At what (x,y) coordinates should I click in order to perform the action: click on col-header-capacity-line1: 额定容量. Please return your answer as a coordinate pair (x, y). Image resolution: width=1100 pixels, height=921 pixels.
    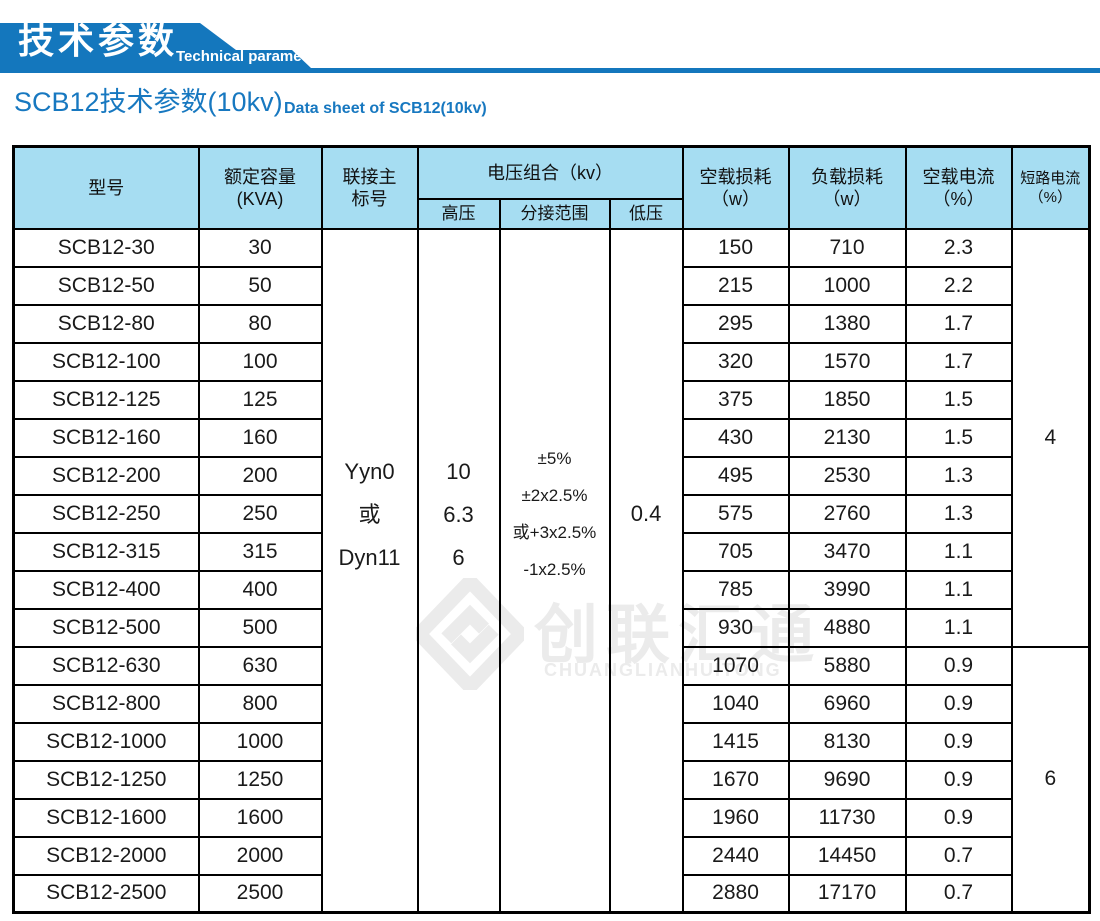
    Looking at the image, I should click on (260, 176).